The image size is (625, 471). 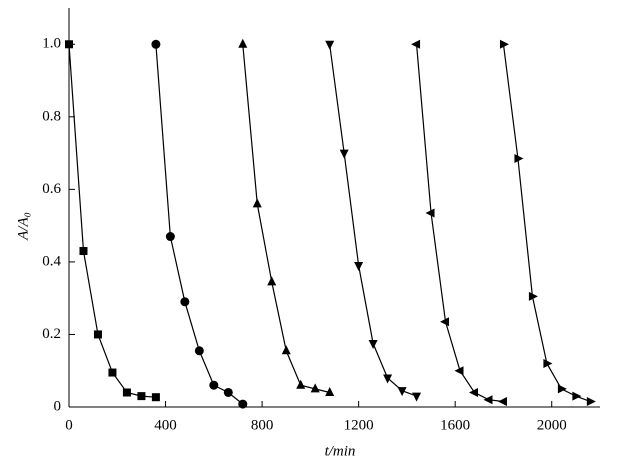 What do you see at coordinates (51, 189) in the screenshot?
I see `y-tick-label: 0.6` at bounding box center [51, 189].